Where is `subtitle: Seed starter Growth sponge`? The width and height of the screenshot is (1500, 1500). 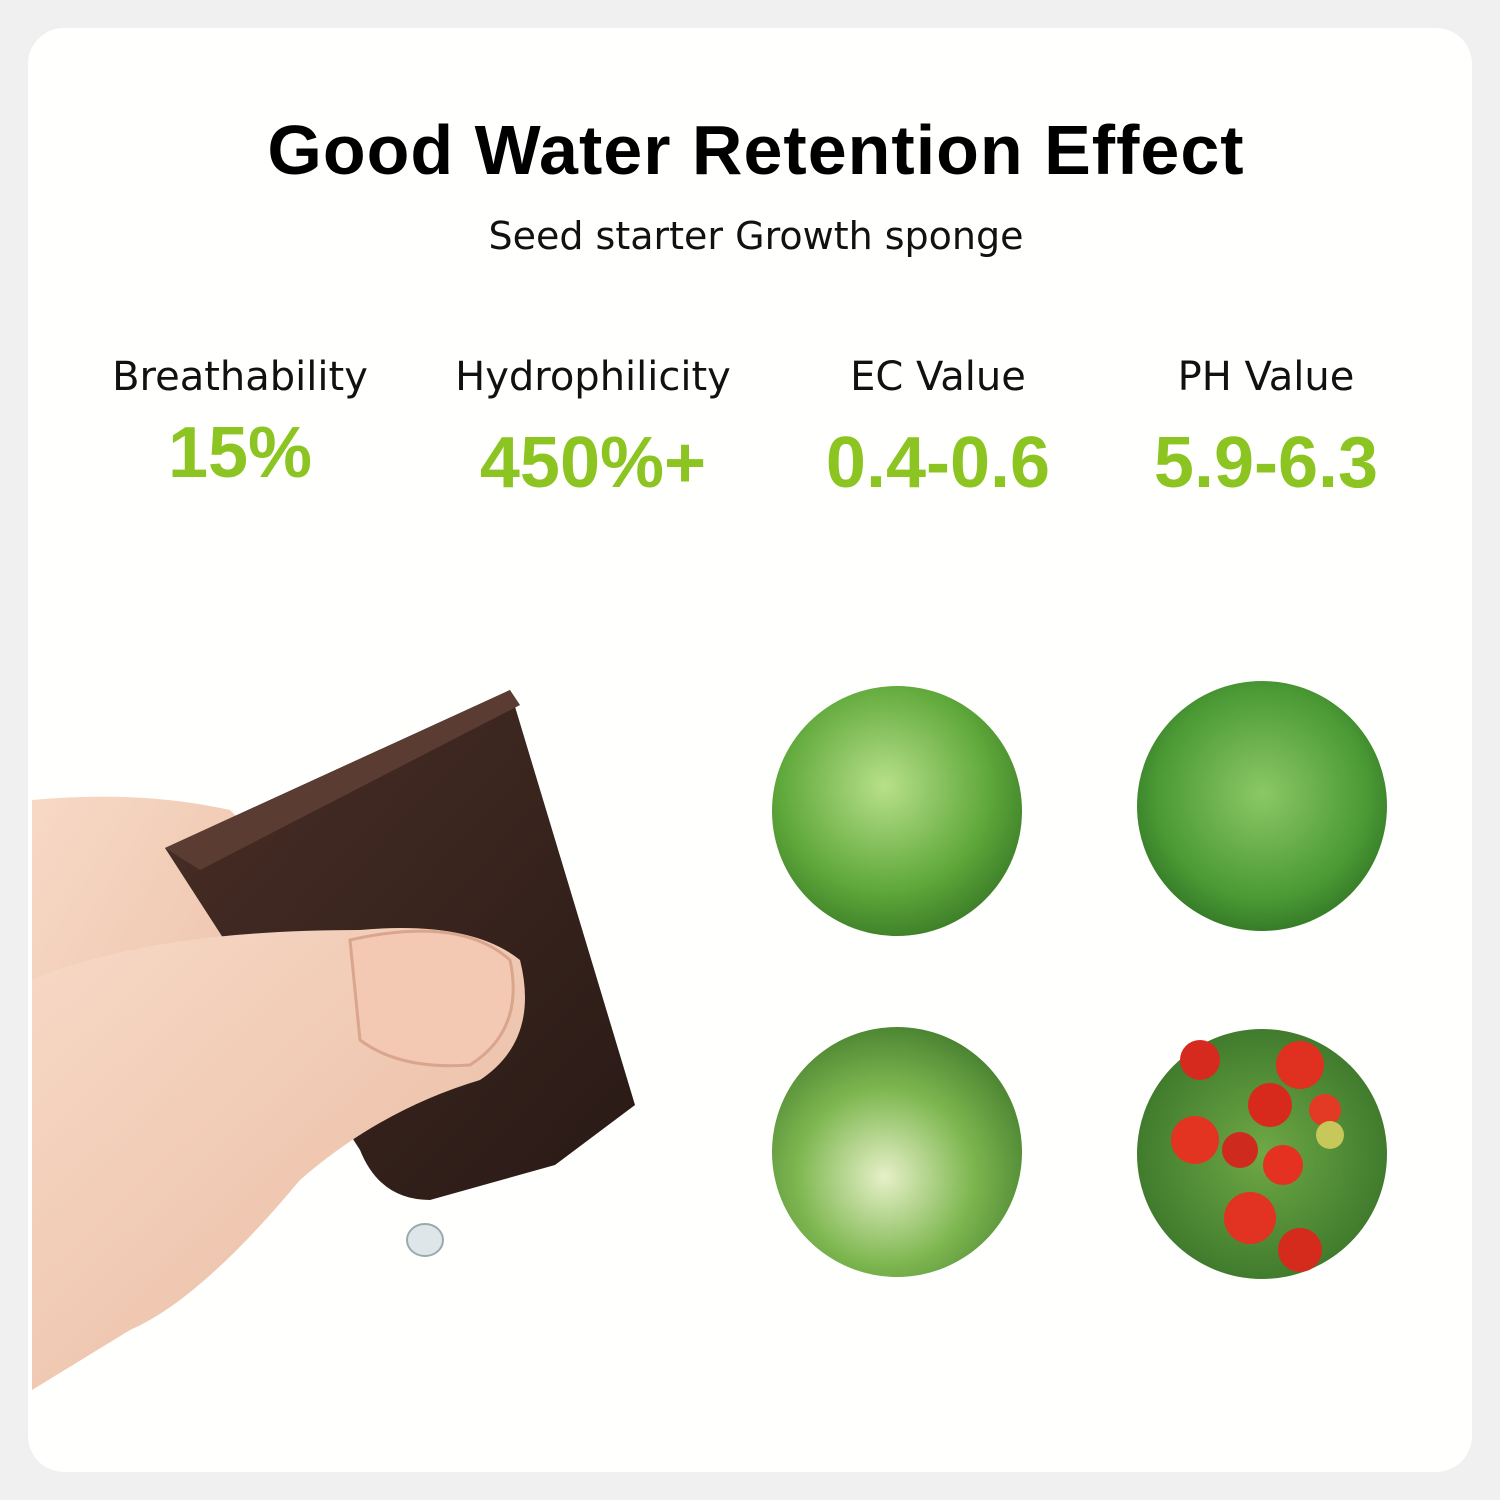 subtitle: Seed starter Growth sponge is located at coordinates (756, 236).